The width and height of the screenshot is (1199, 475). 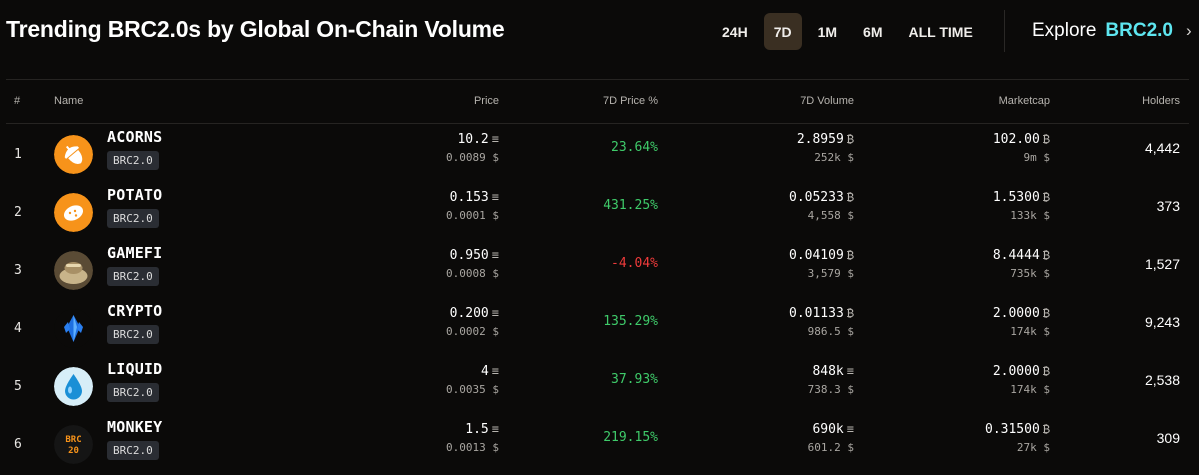 I want to click on col-marketcap: Marketcap, so click(x=1024, y=101).